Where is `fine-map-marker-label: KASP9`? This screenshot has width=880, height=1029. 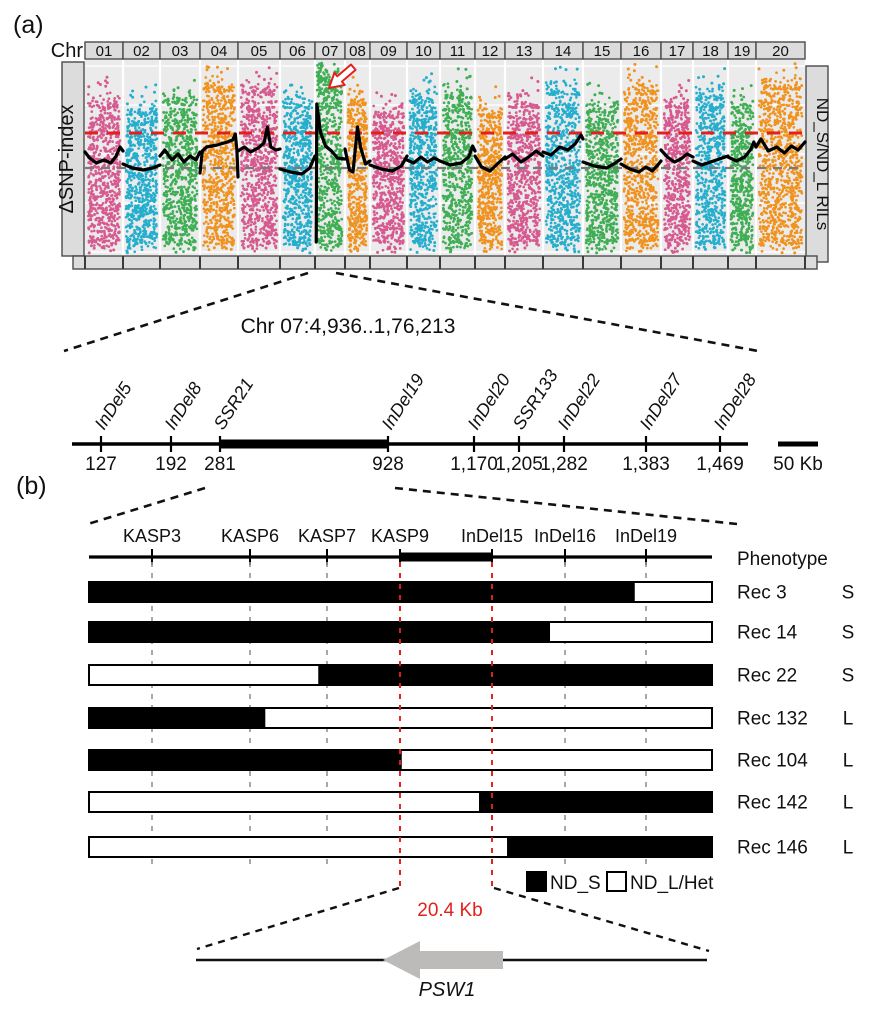
fine-map-marker-label: KASP9 is located at coordinates (400, 536).